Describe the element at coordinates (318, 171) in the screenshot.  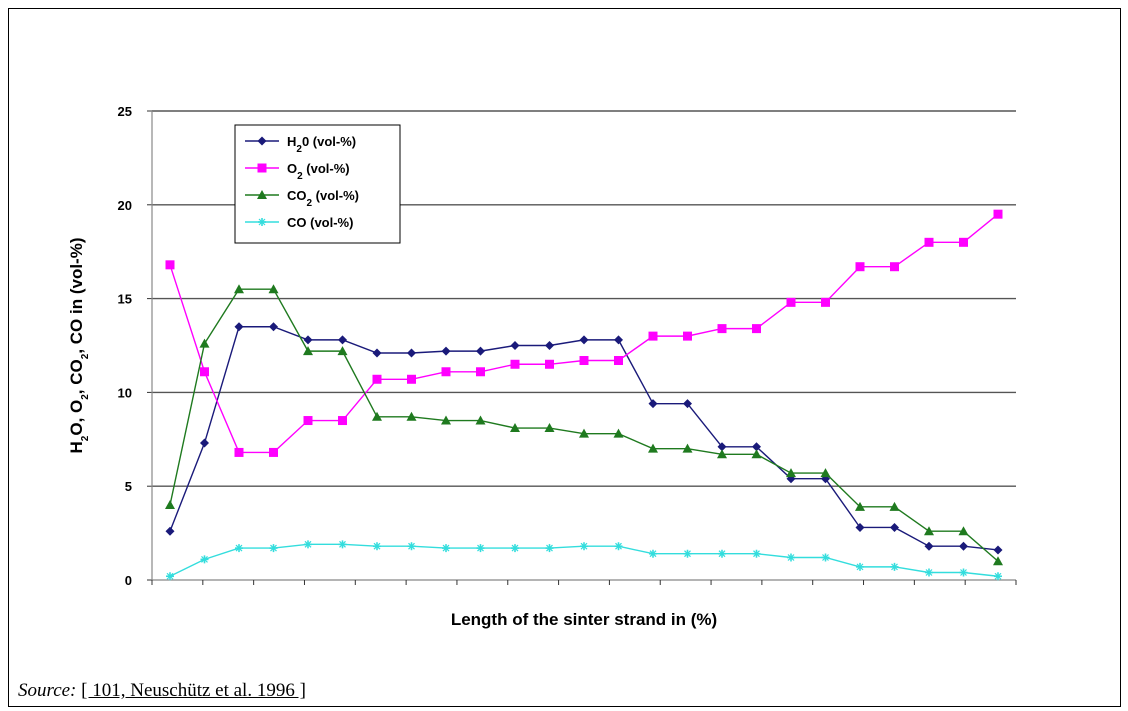
I see `legend-label: O2 (vol-%)` at that location.